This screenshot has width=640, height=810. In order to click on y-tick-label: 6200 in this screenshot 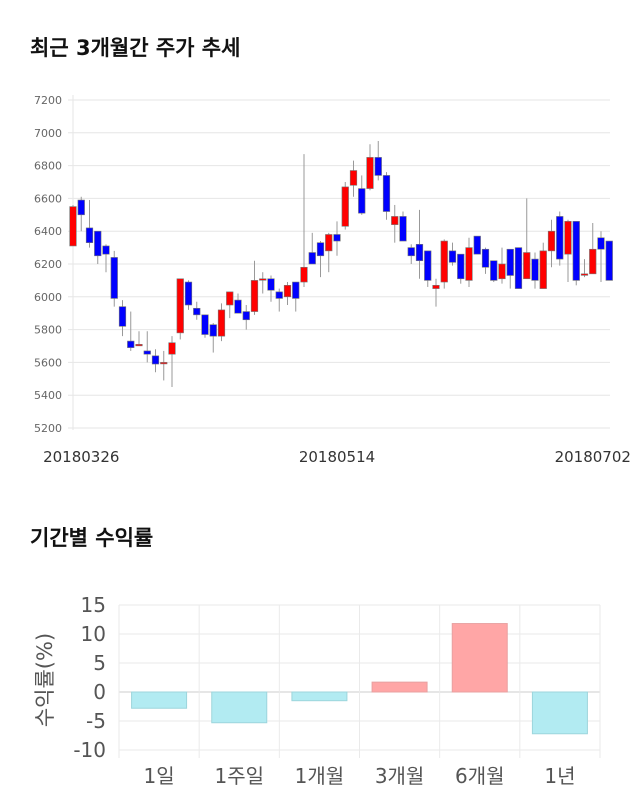, I will do `click(48, 264)`.